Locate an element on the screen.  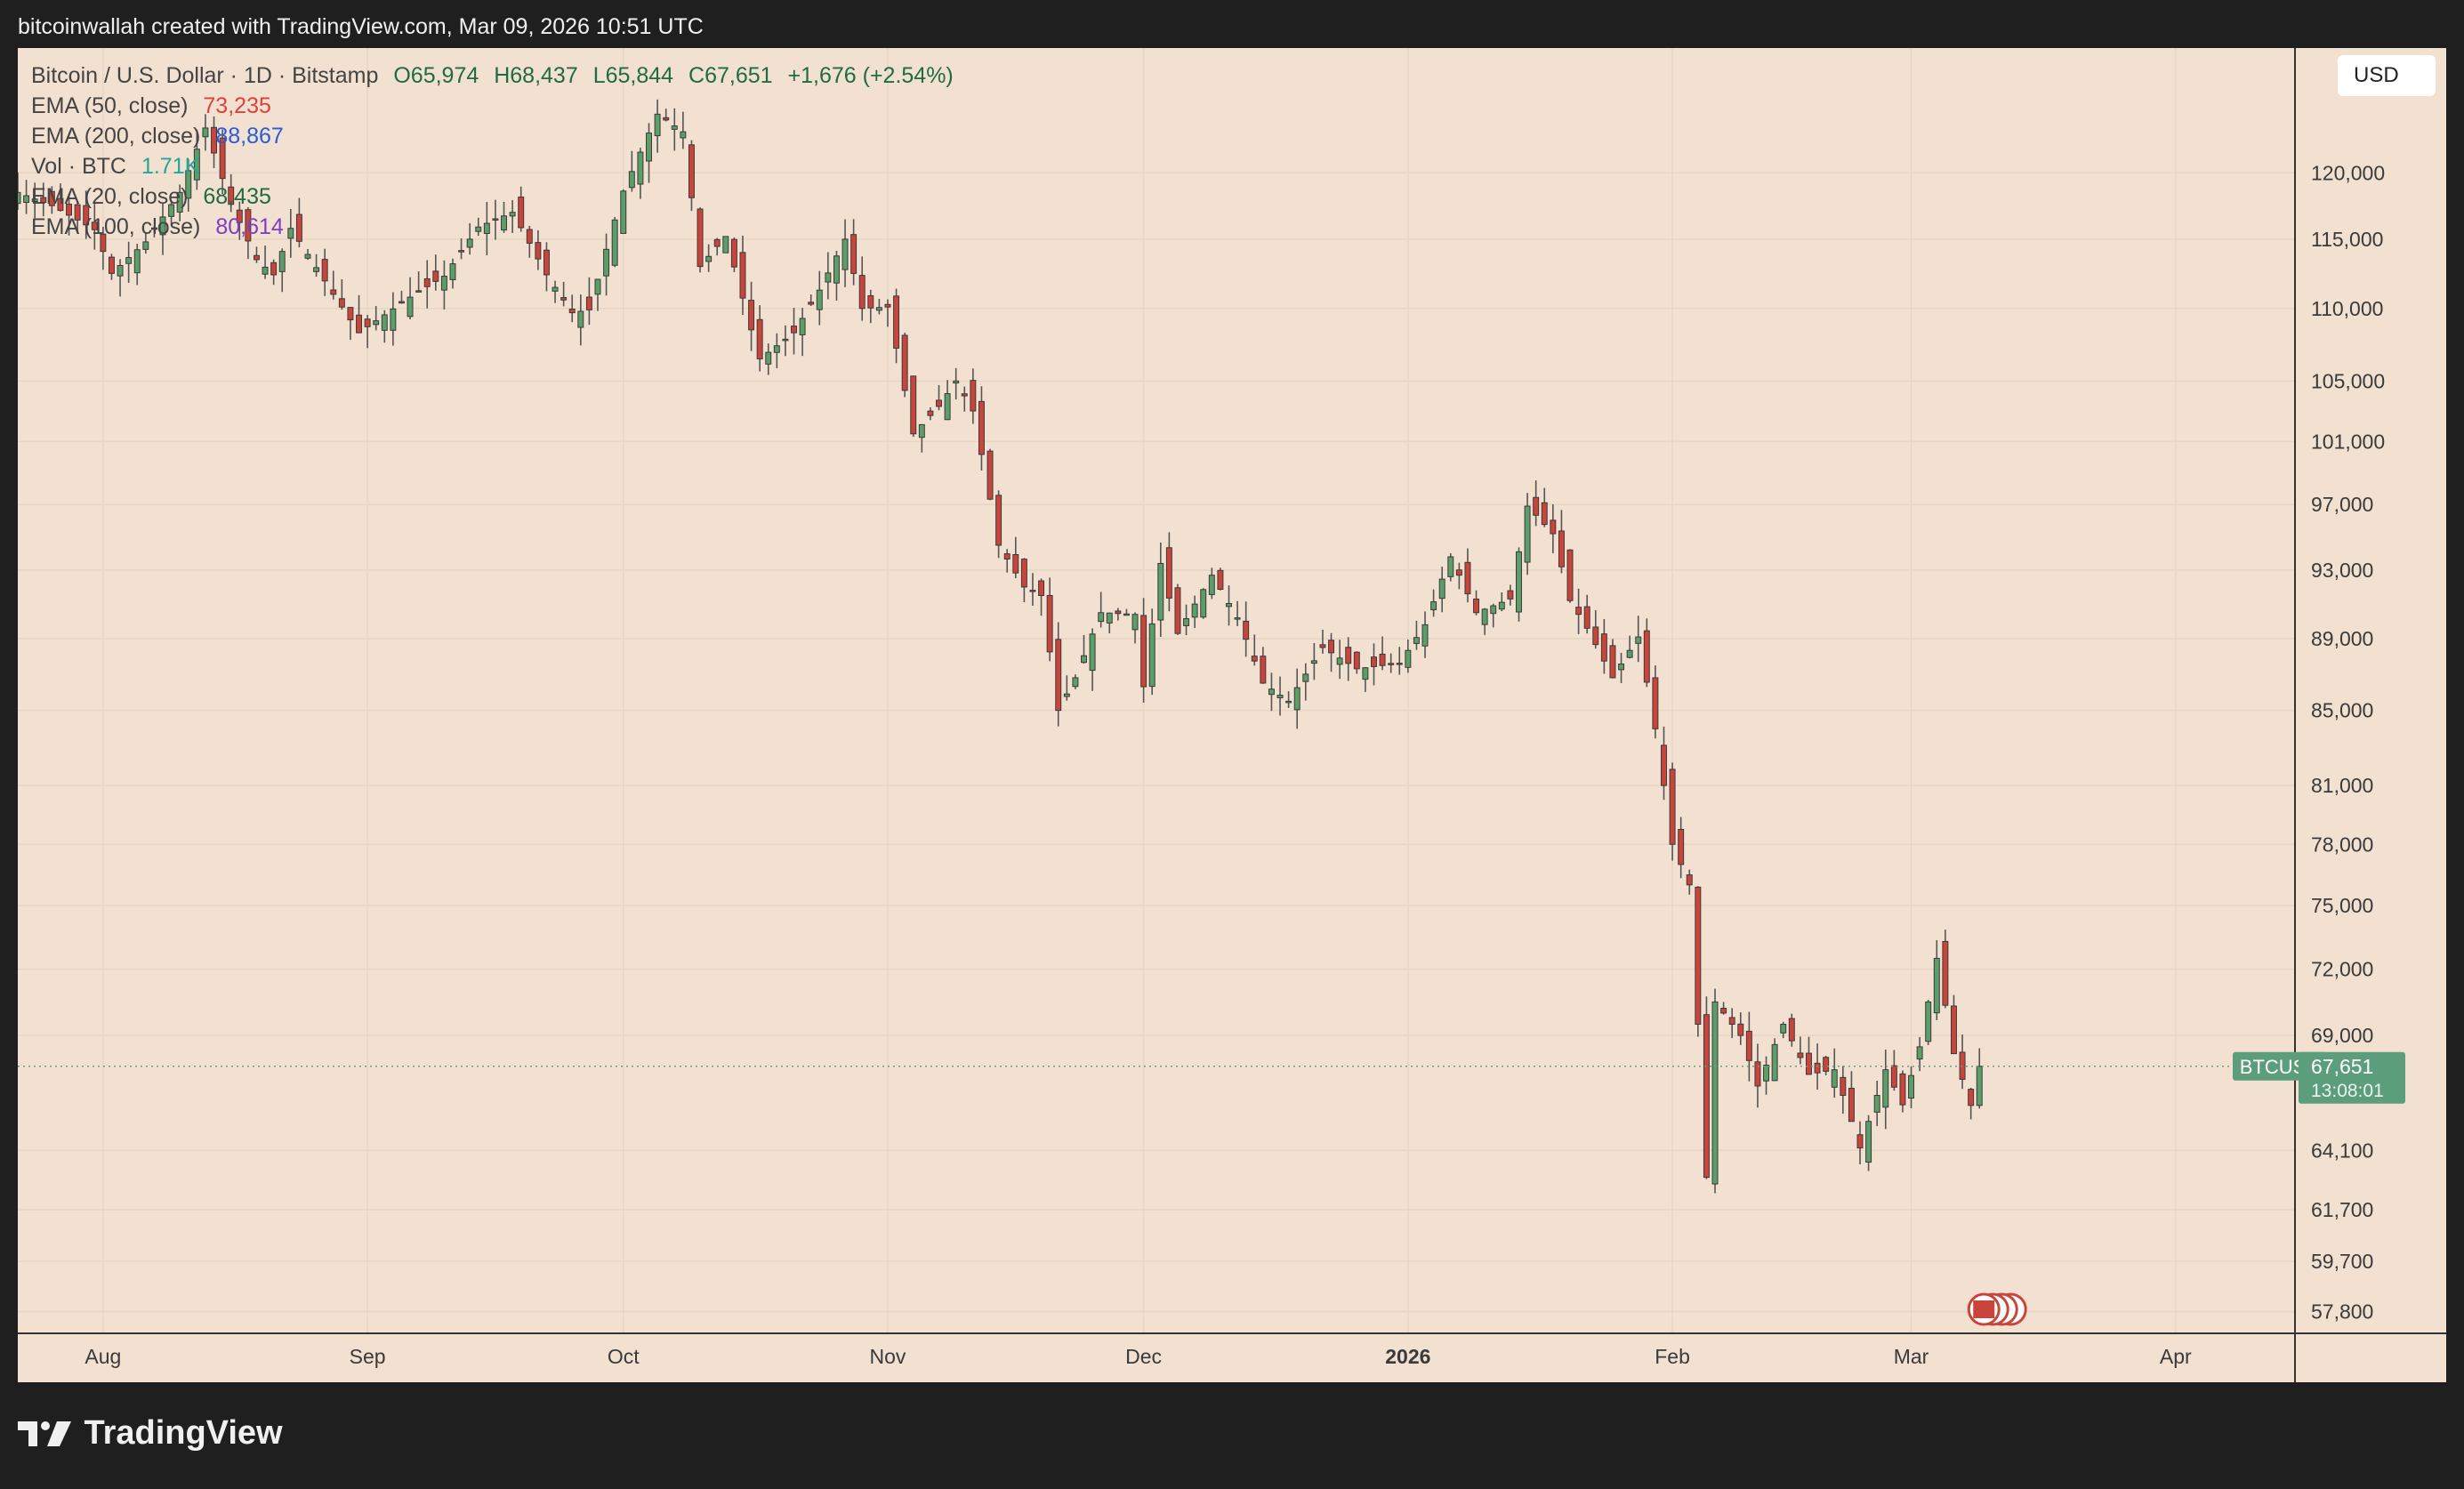
currency-button: USD is located at coordinates (2387, 75).